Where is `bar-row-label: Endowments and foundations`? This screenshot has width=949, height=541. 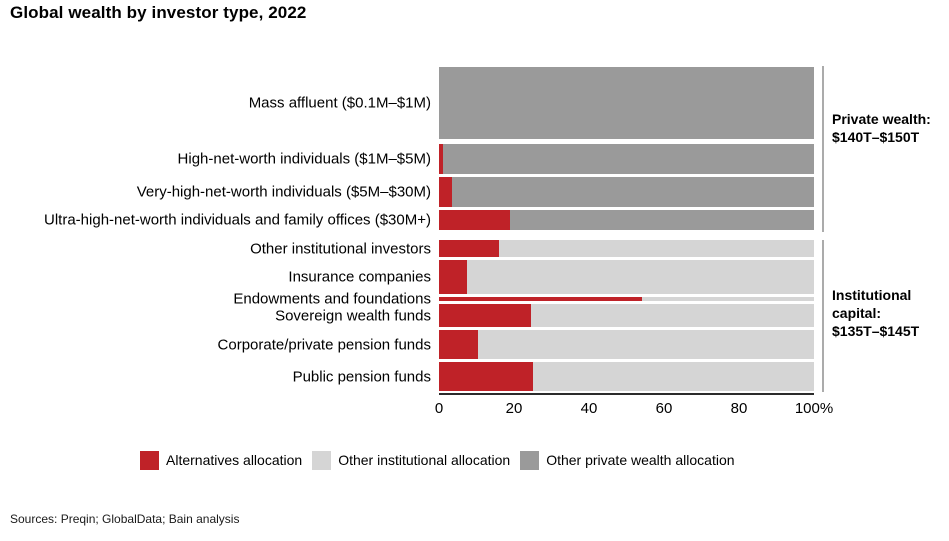 bar-row-label: Endowments and foundations is located at coordinates (332, 299).